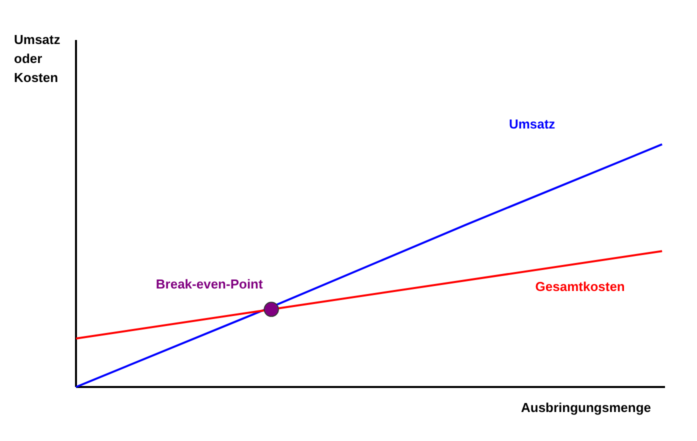 The image size is (697, 441). Describe the element at coordinates (580, 286) in the screenshot. I see `series-label: Gesamtkosten` at that location.